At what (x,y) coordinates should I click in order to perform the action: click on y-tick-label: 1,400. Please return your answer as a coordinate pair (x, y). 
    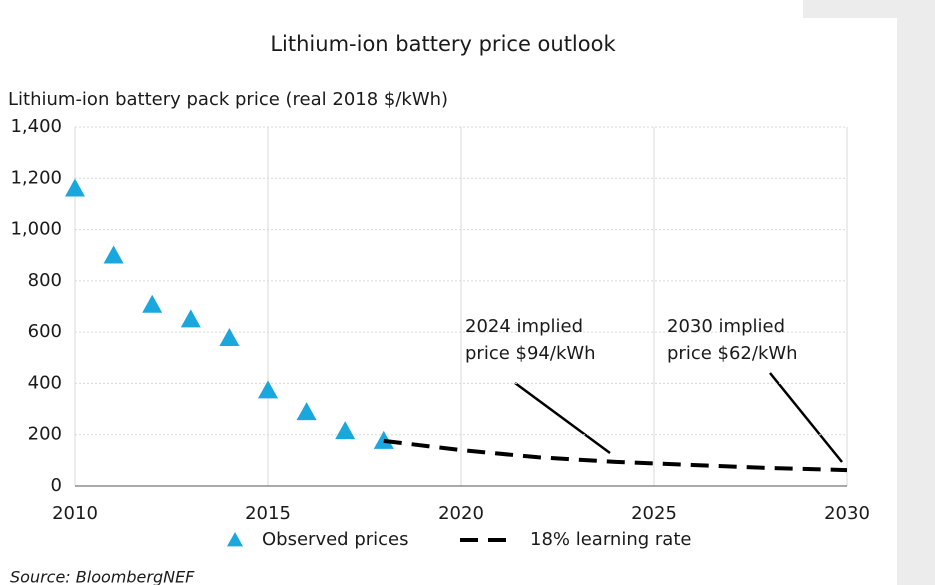
    Looking at the image, I should click on (36, 126).